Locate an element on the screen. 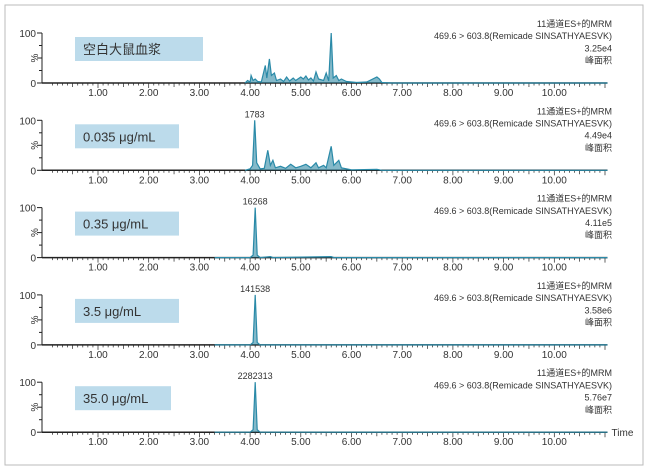 This screenshot has width=650, height=470. trace-info-line: 4.11e5 is located at coordinates (598, 223).